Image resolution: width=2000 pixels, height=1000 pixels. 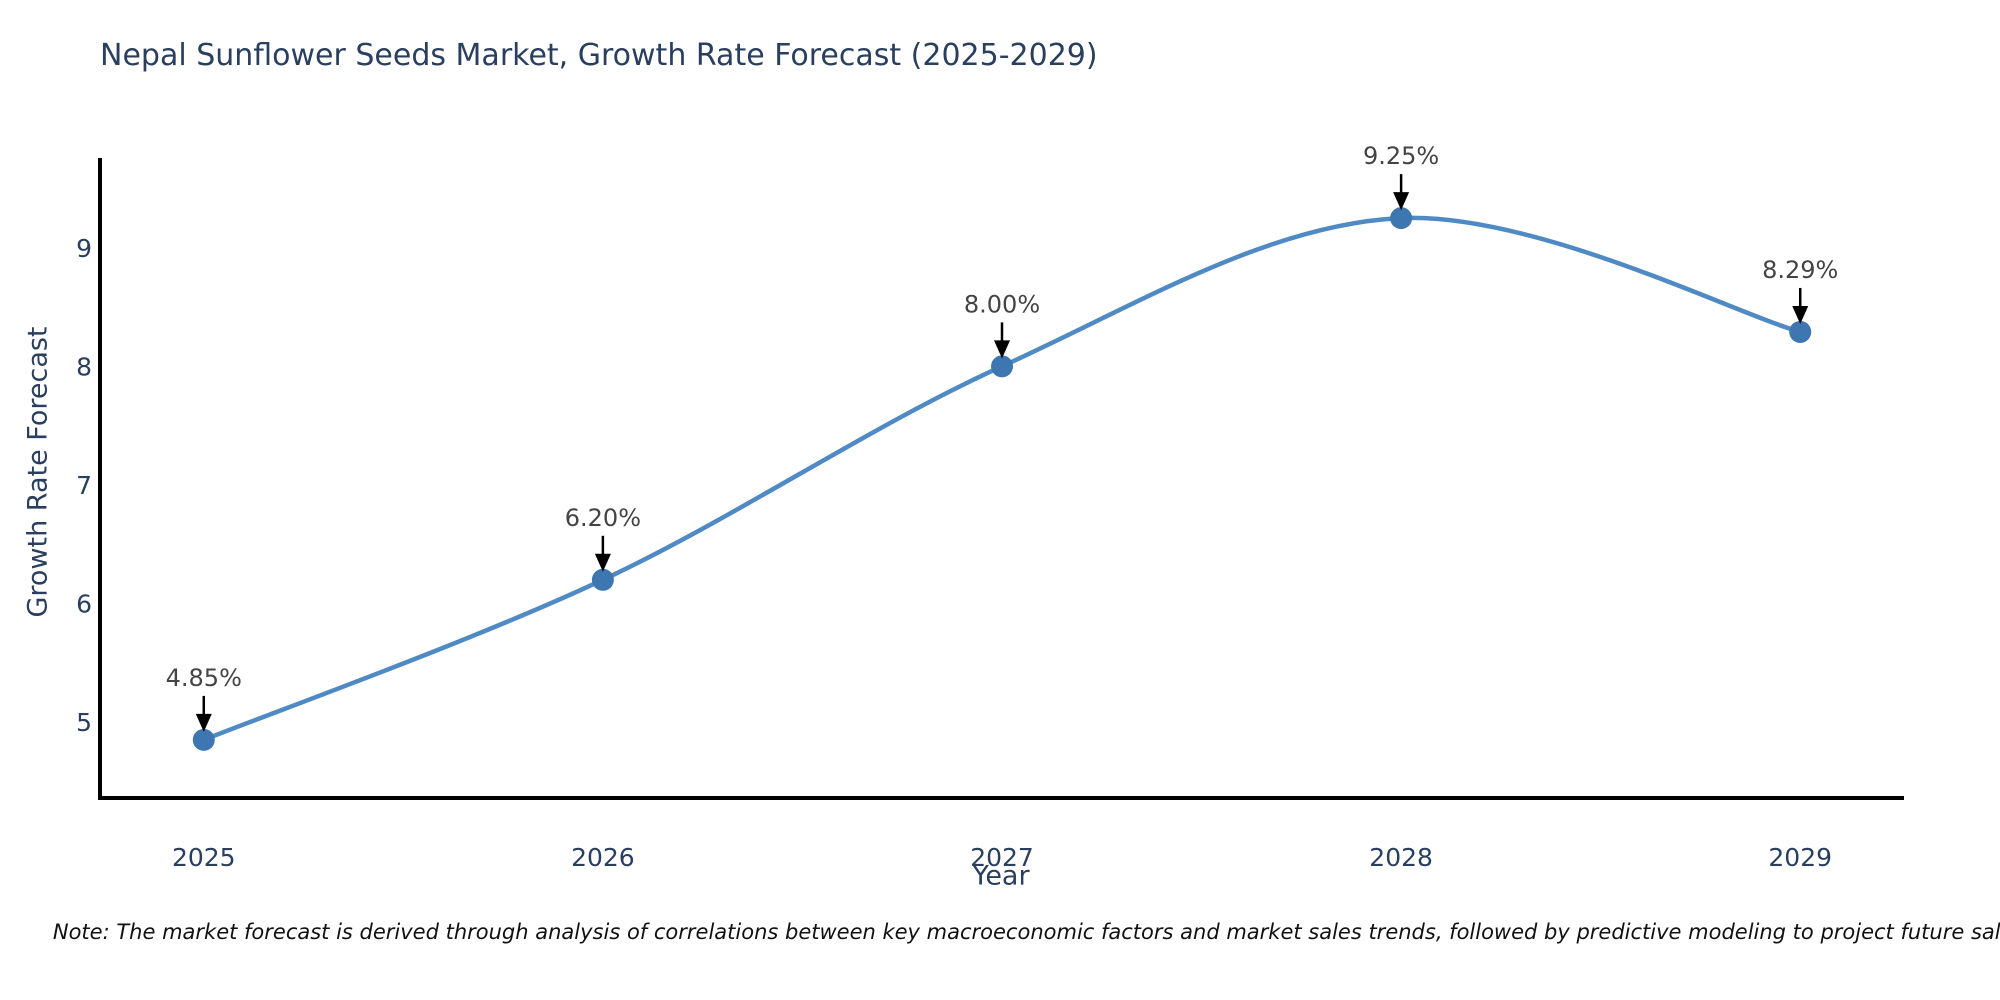 I want to click on point-value-label: 4.85%, so click(x=204, y=678).